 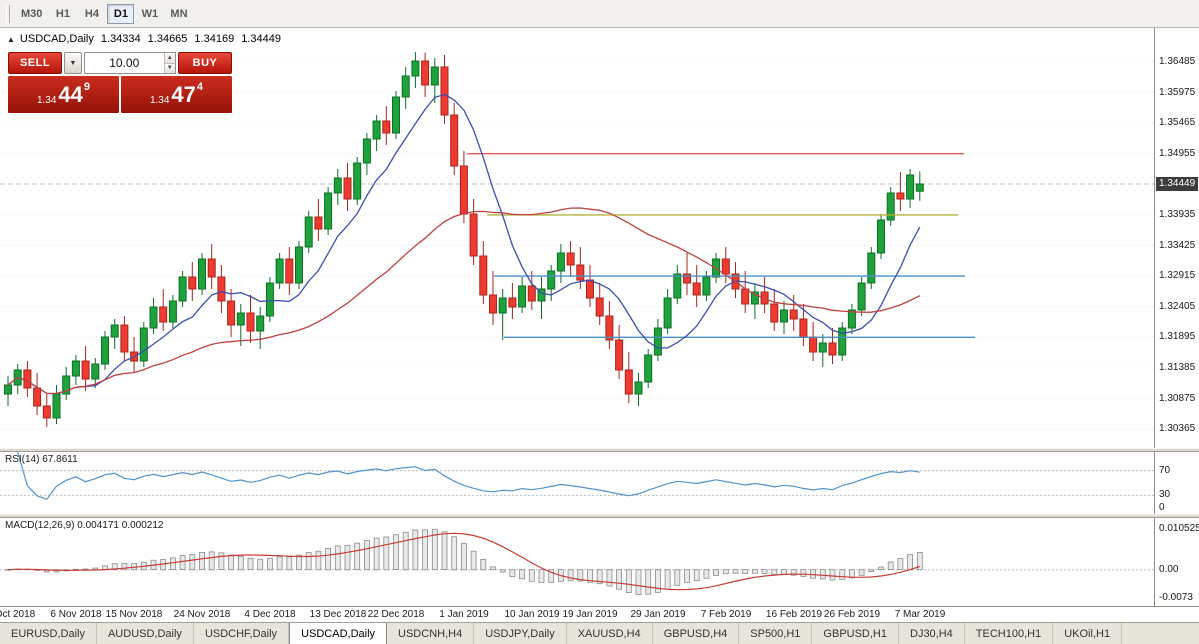 What do you see at coordinates (11, 39) in the screenshot?
I see `collapse-trade-panel-icon: ▲` at bounding box center [11, 39].